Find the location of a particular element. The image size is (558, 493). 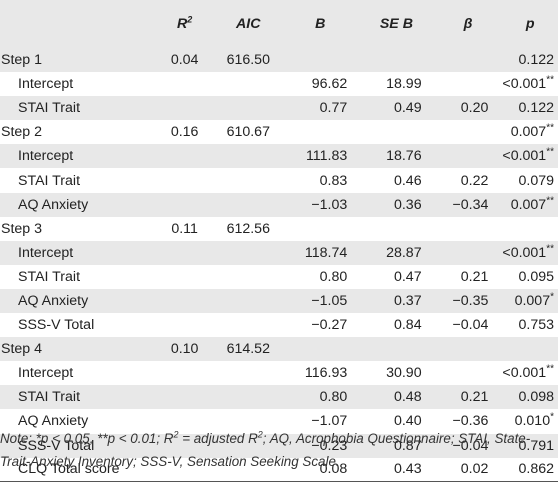

cell-p: 0.791 is located at coordinates (530, 446).